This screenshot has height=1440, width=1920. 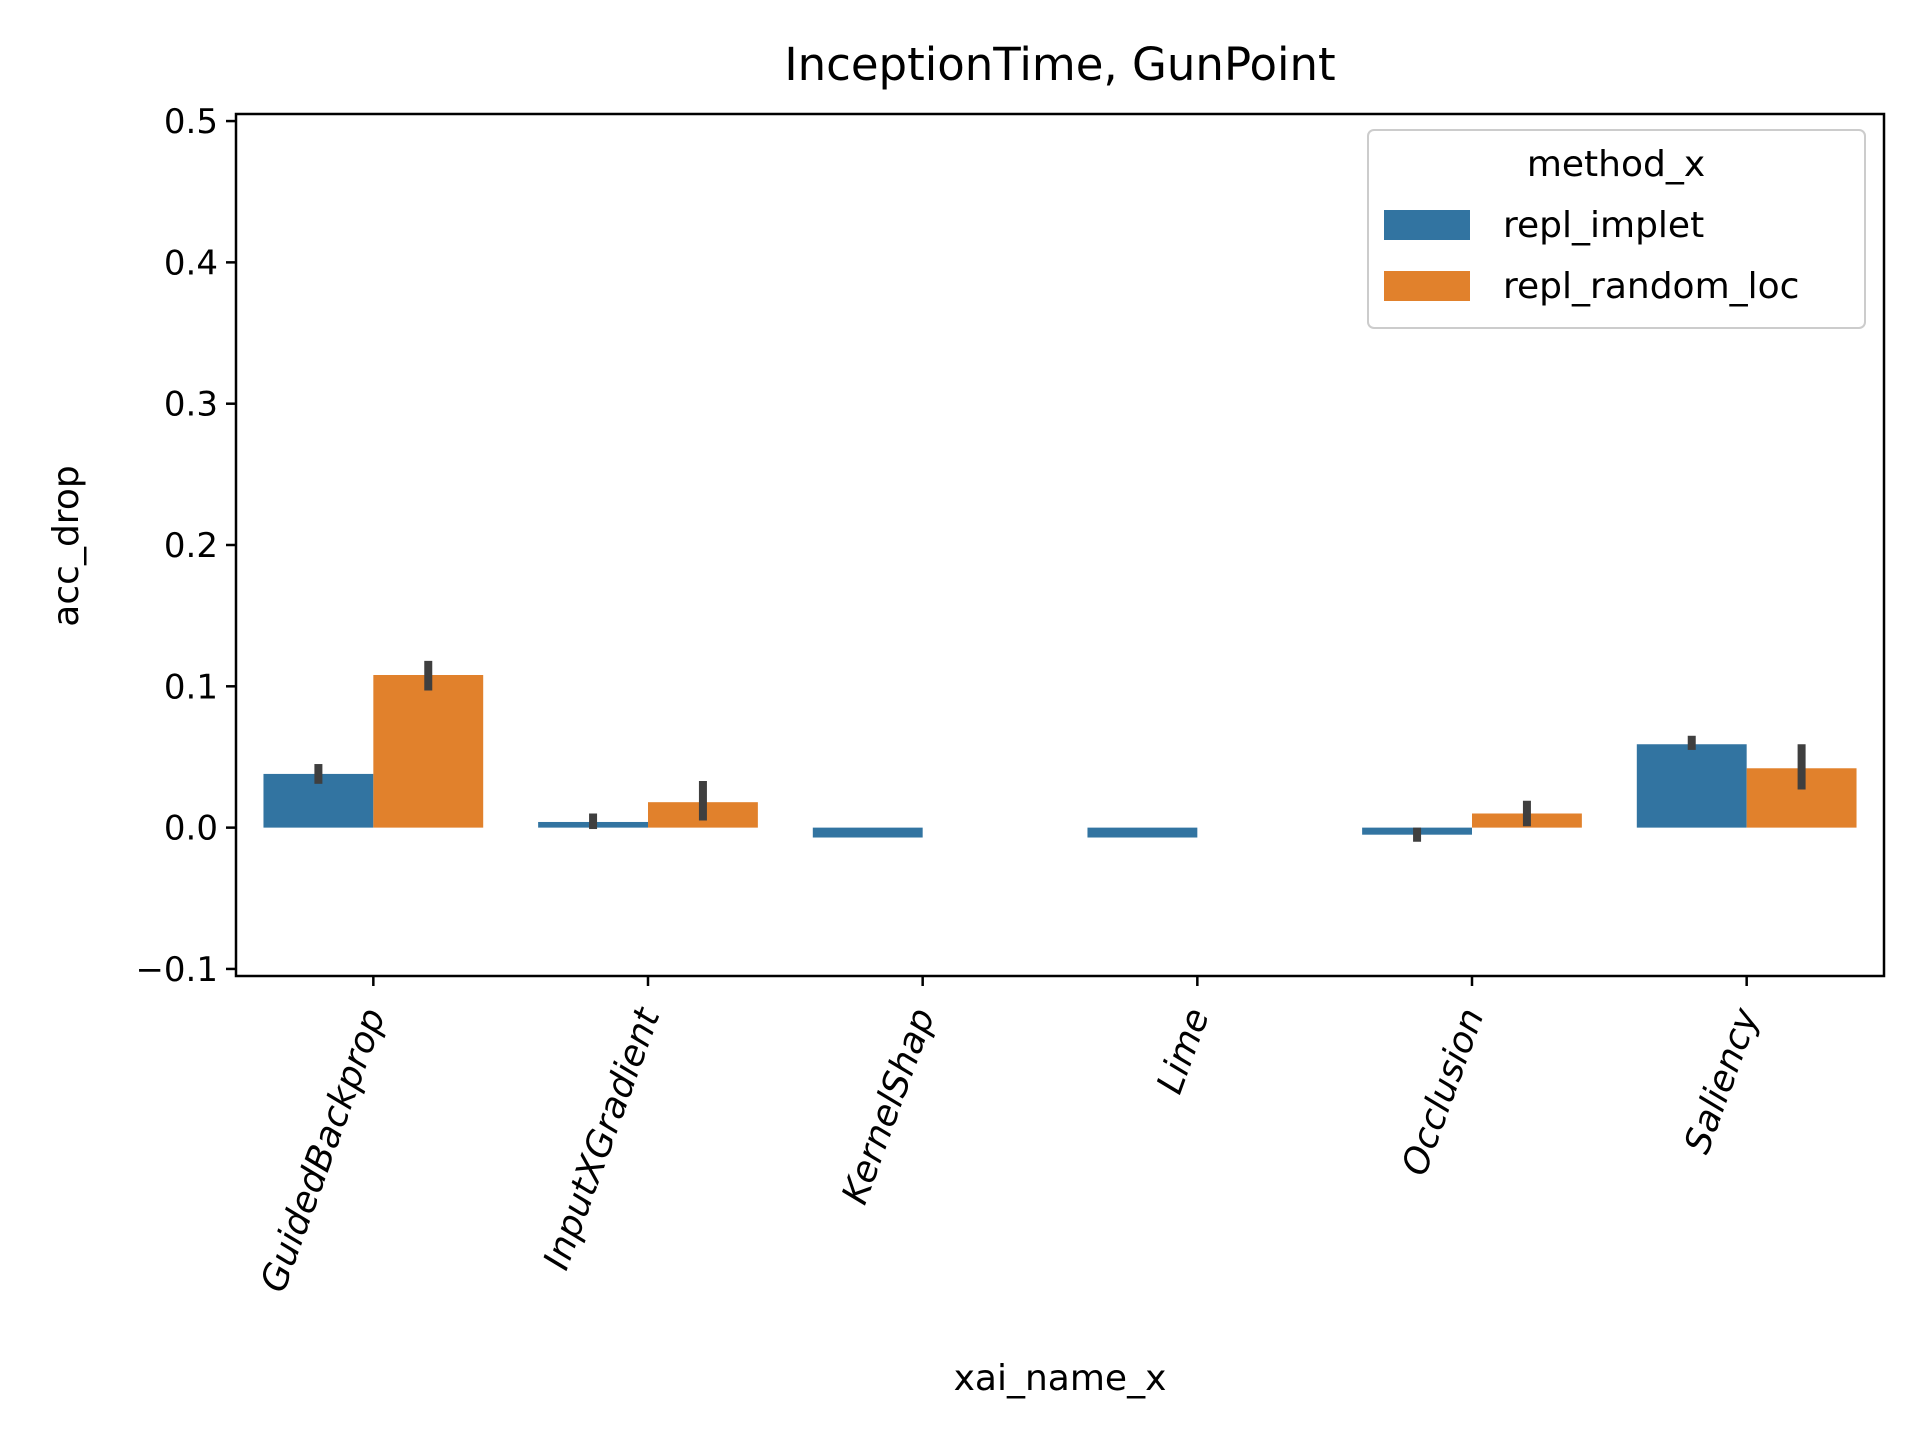 I want to click on y-axis-label: acc_drop, so click(x=66, y=545).